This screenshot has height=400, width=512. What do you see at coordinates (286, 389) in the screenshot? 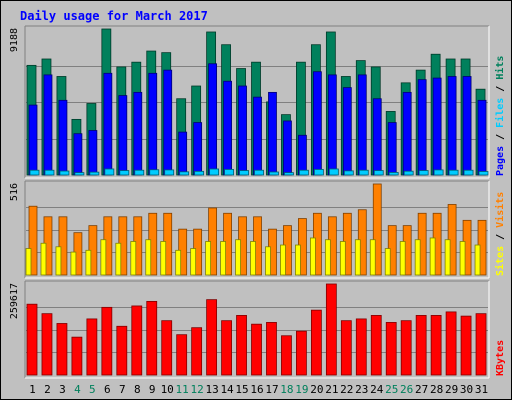
I see `x-tick-label-day-18: 18` at bounding box center [286, 389].